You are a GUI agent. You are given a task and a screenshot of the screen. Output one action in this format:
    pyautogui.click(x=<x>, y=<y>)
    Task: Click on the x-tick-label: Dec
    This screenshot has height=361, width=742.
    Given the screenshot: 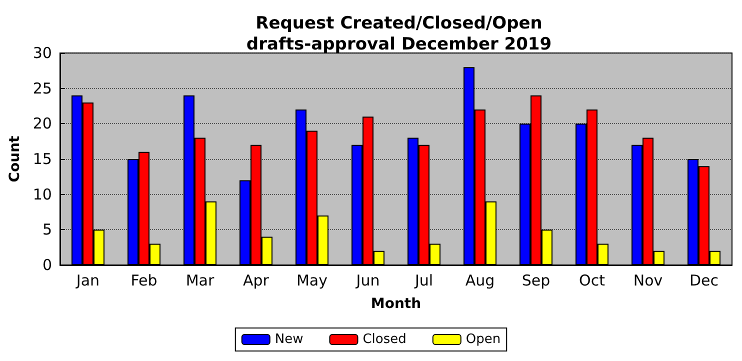 What is the action you would take?
    pyautogui.click(x=704, y=281)
    